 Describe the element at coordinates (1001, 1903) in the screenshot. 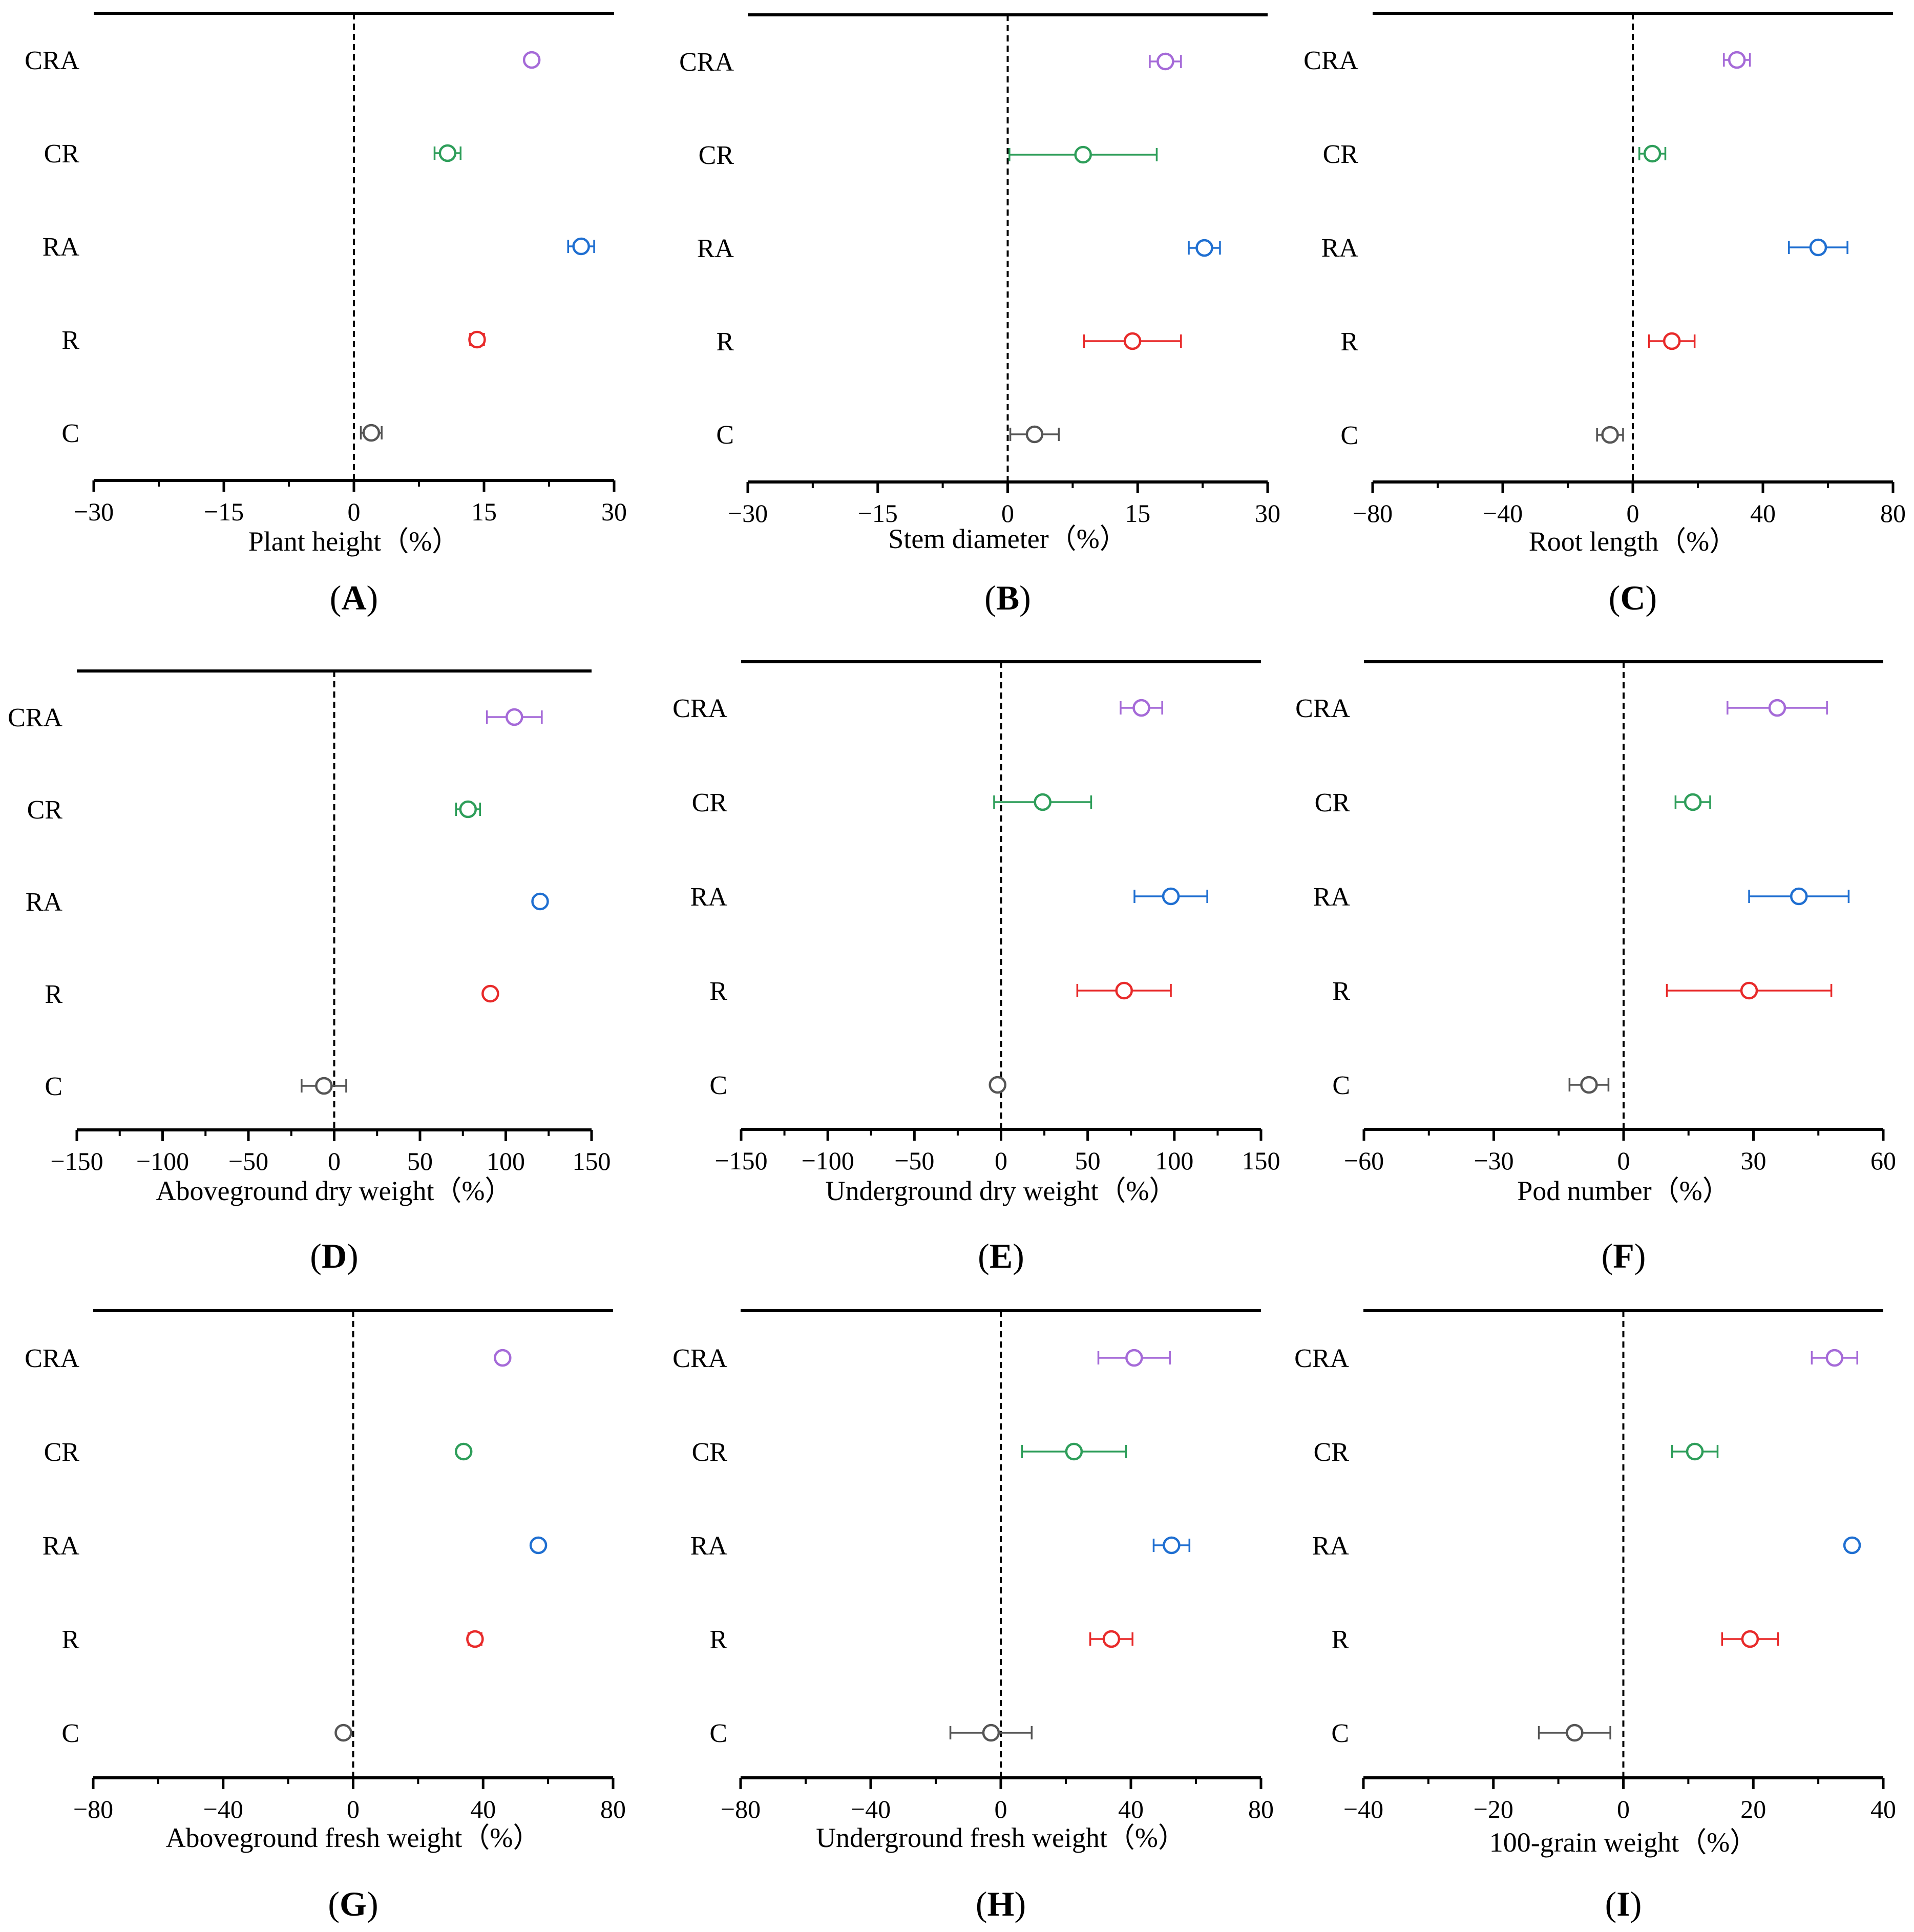

I see `panel-label: (H)` at that location.